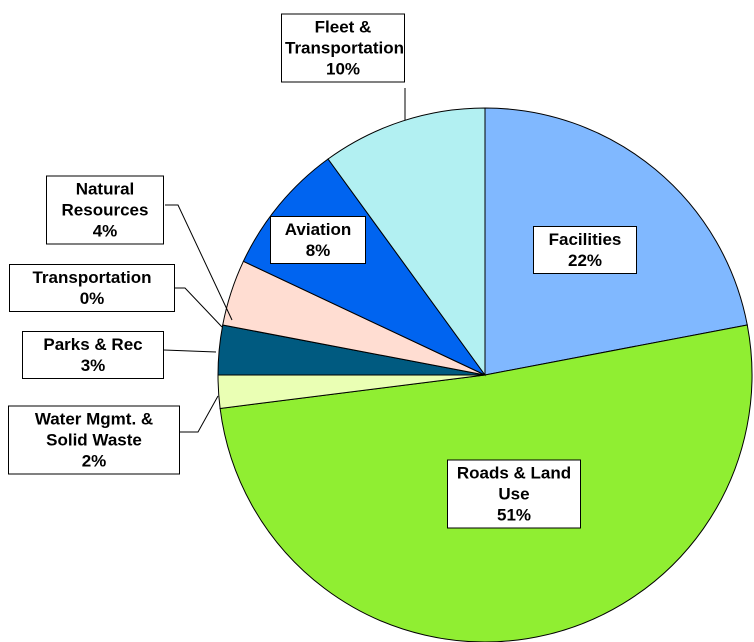 This screenshot has width=754, height=642. Describe the element at coordinates (92, 288) in the screenshot. I see `slice-label: Transportation 0%` at that location.